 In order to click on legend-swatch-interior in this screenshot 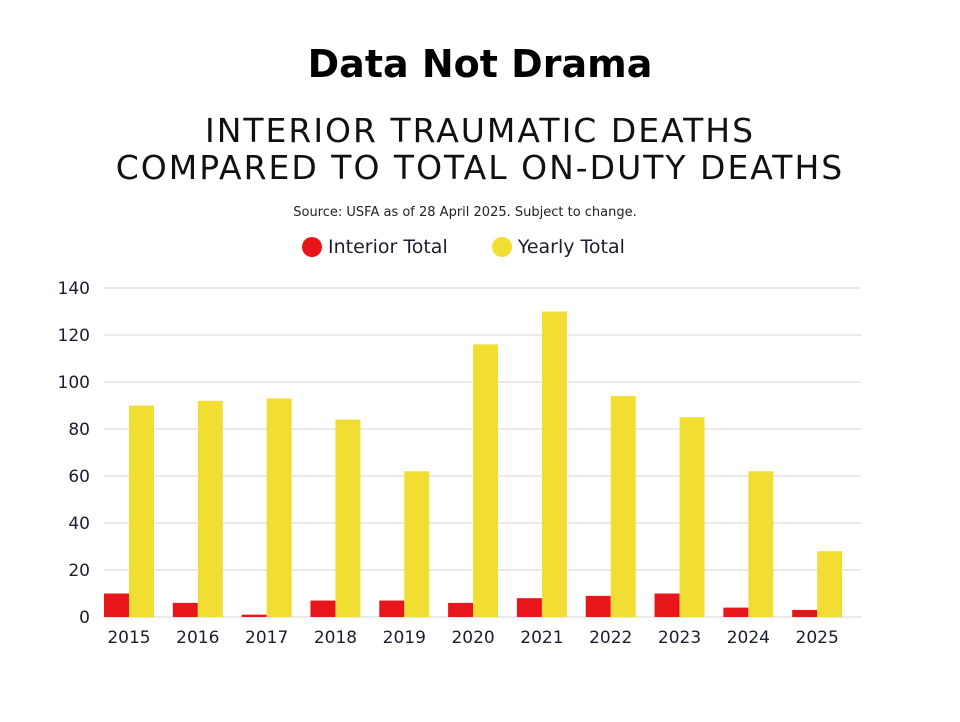, I will do `click(312, 247)`.